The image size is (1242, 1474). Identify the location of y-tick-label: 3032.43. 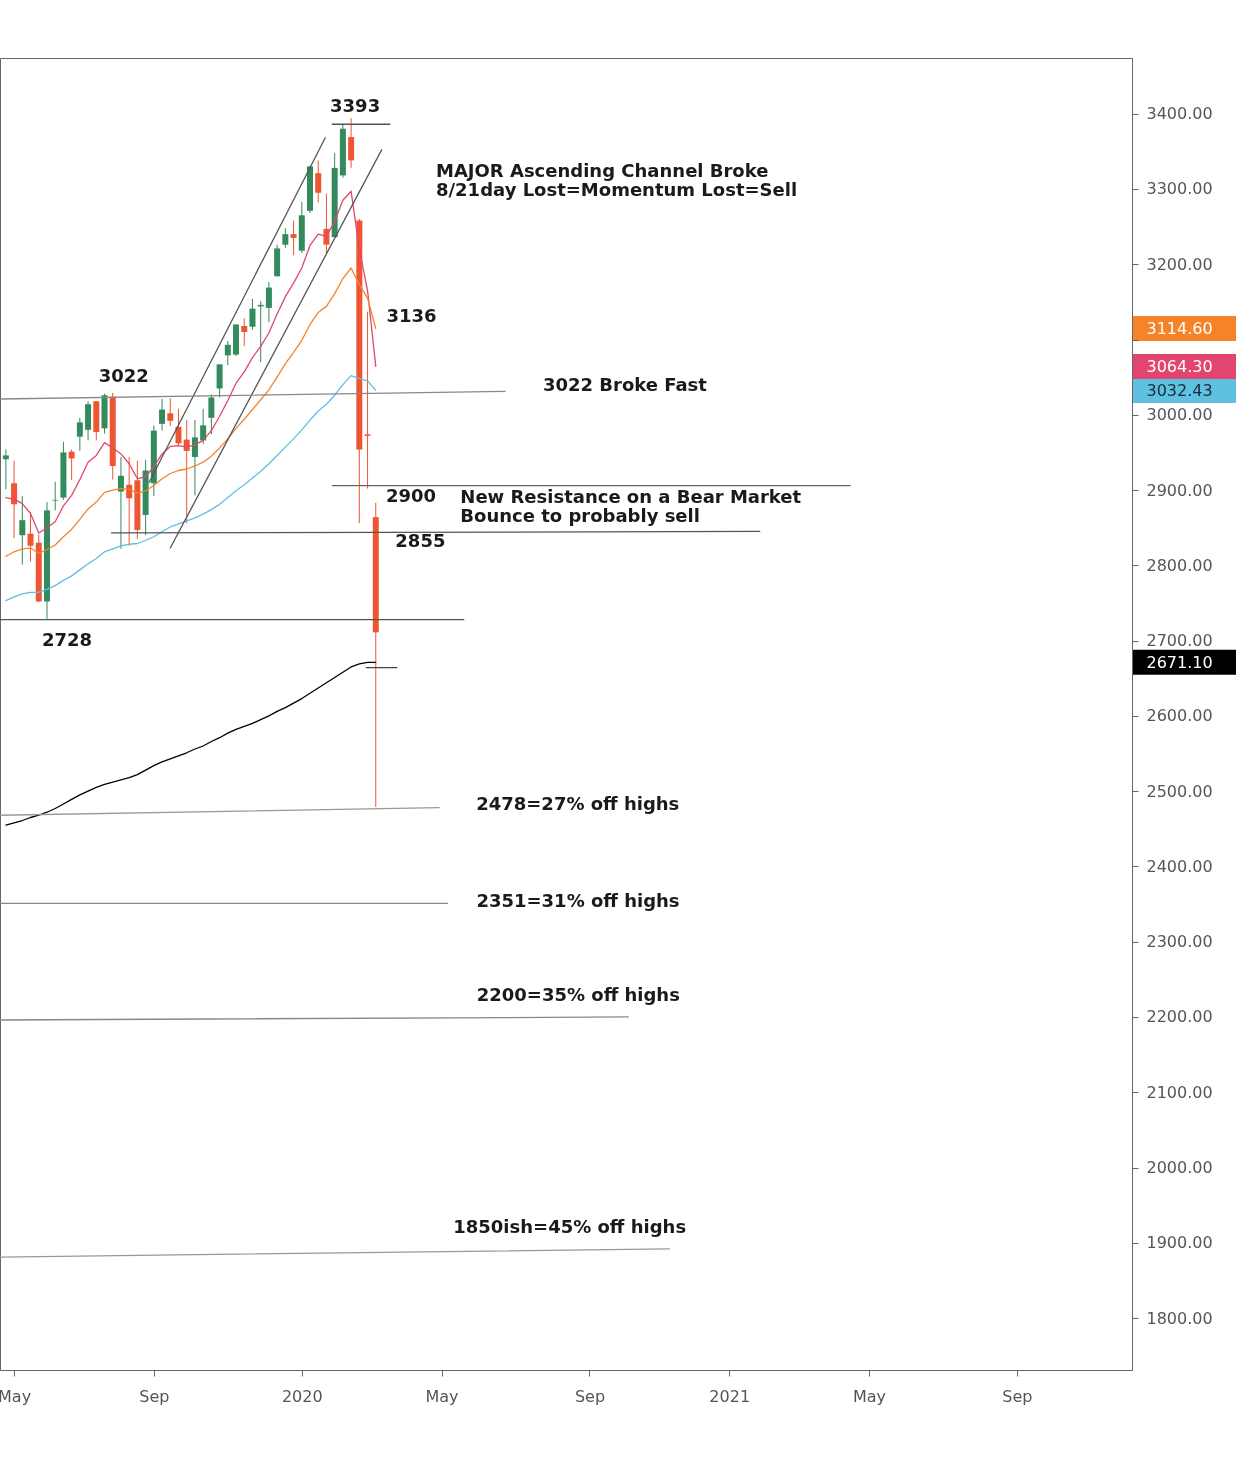
(1179, 390).